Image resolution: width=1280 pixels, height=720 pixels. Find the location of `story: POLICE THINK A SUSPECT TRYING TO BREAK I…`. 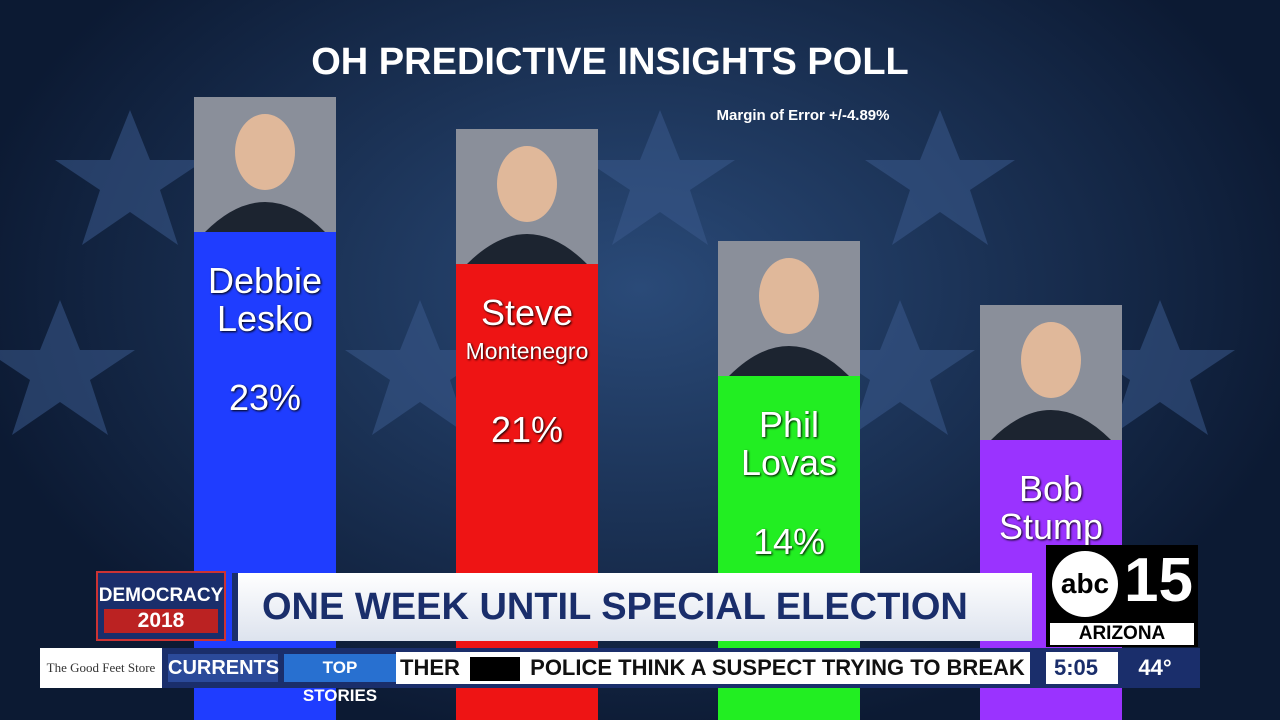

story: POLICE THINK A SUSPECT TRYING TO BREAK I… is located at coordinates (780, 667).